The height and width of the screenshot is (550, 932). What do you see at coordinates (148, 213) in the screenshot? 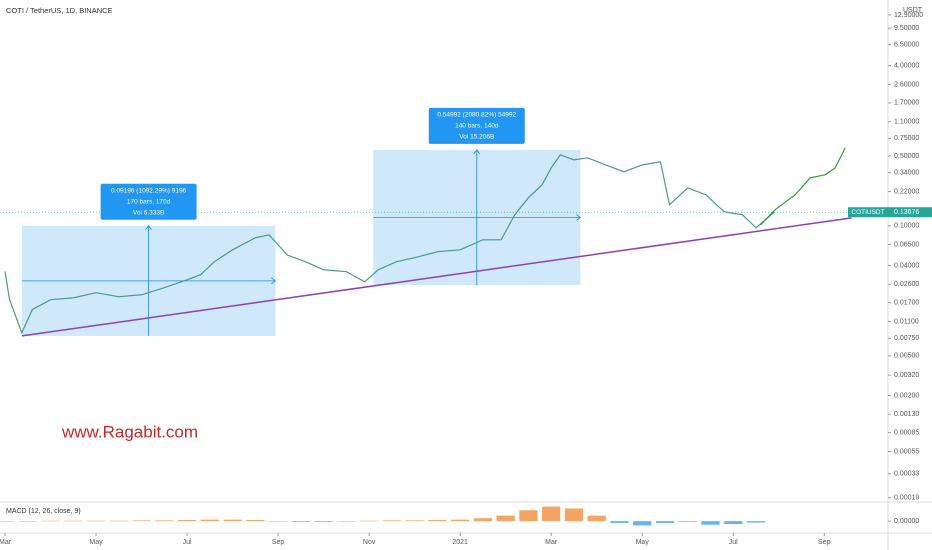
I see `measure-label: Vol 6.333B` at bounding box center [148, 213].